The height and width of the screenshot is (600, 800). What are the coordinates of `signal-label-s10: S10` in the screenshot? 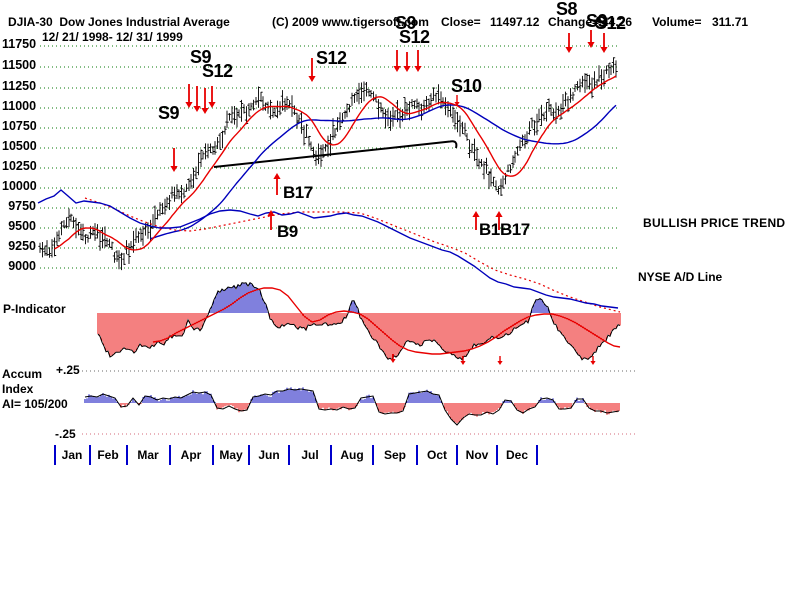 It's located at (466, 86).